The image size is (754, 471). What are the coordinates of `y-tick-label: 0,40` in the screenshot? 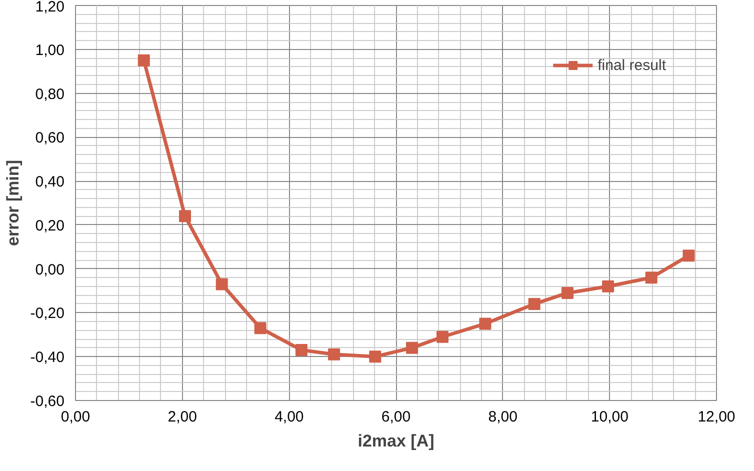 It's located at (50, 182).